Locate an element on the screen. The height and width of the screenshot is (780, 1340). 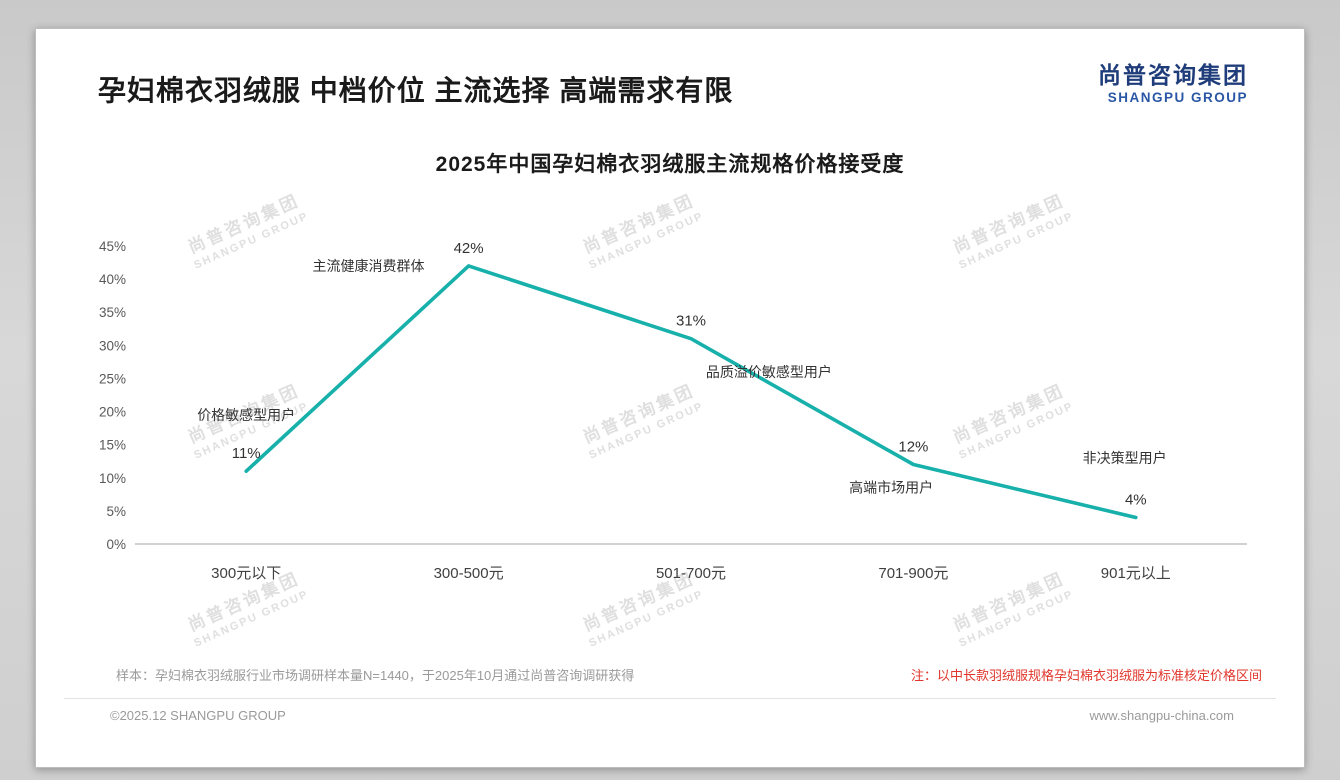
y-axis-tick-label: 20% is located at coordinates (112, 412).